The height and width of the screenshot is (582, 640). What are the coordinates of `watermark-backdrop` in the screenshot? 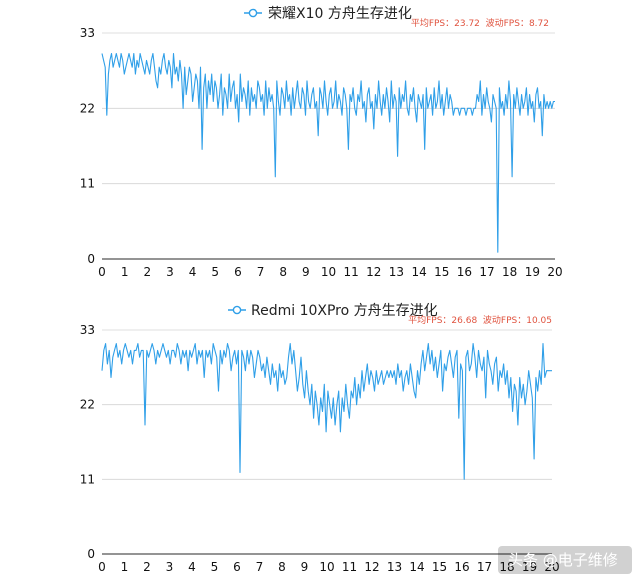 It's located at (565, 560).